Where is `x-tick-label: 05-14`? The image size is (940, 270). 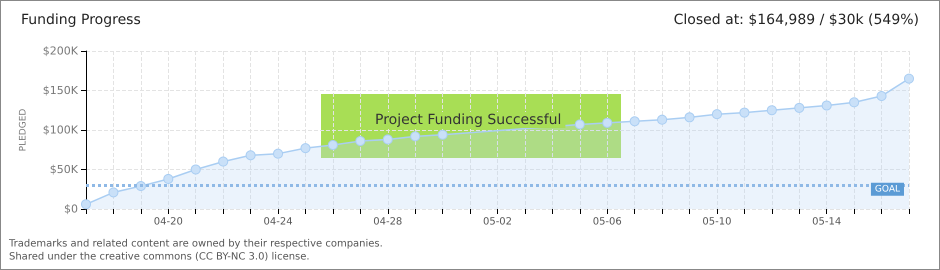 x-tick-label: 05-14 is located at coordinates (827, 222).